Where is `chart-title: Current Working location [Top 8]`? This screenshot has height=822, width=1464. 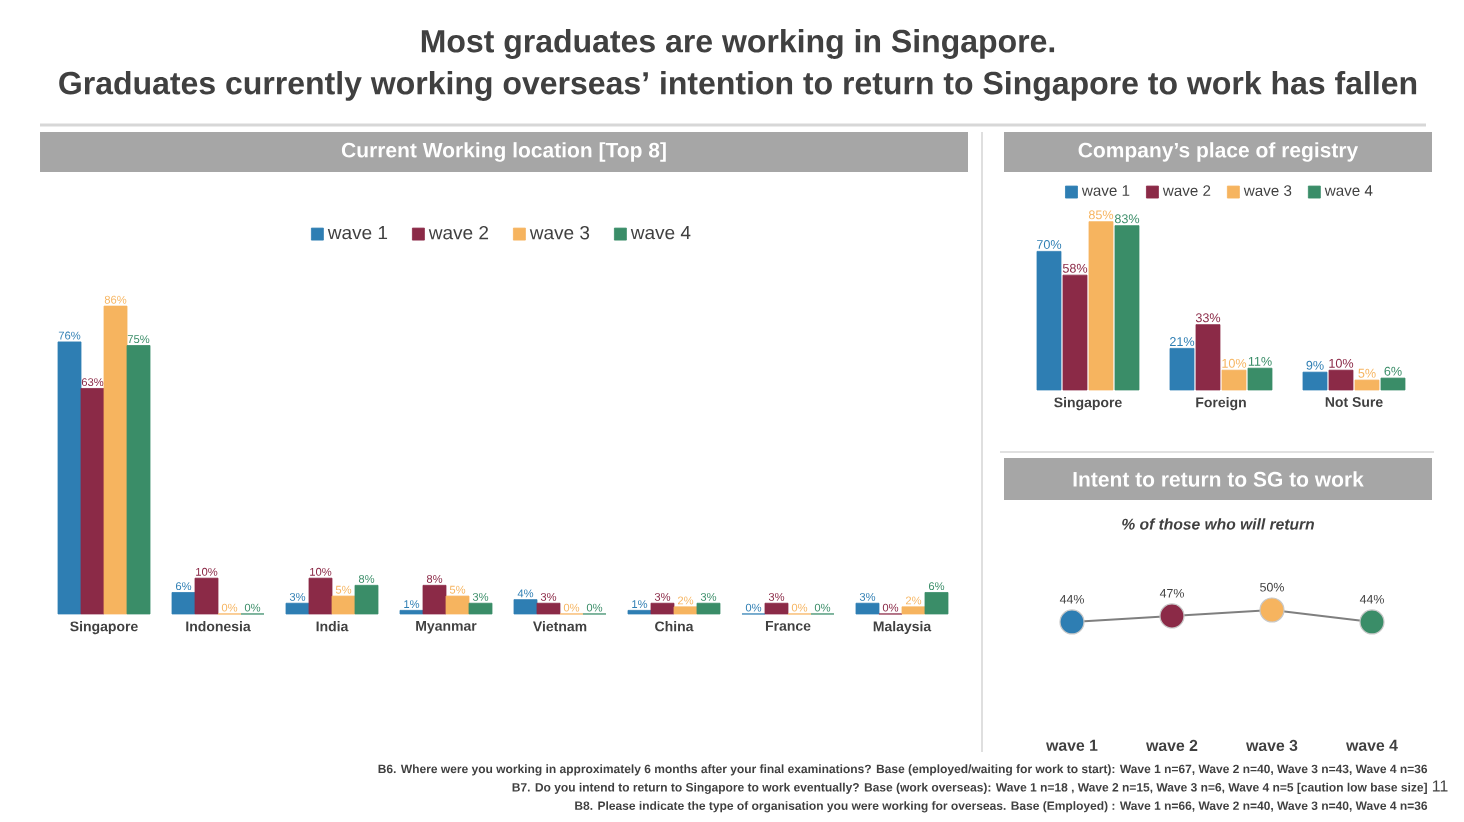
chart-title: Current Working location [Top 8] is located at coordinates (503, 152).